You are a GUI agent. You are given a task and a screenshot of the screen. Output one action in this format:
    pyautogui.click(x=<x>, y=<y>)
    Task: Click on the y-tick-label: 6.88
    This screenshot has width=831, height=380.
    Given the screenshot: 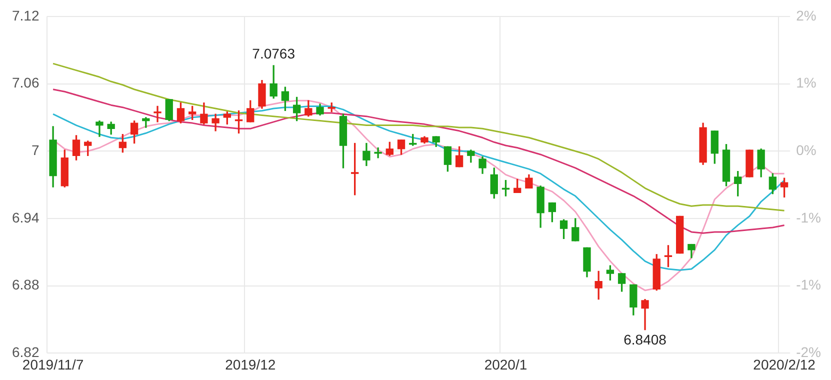 What is the action you would take?
    pyautogui.click(x=26, y=284)
    